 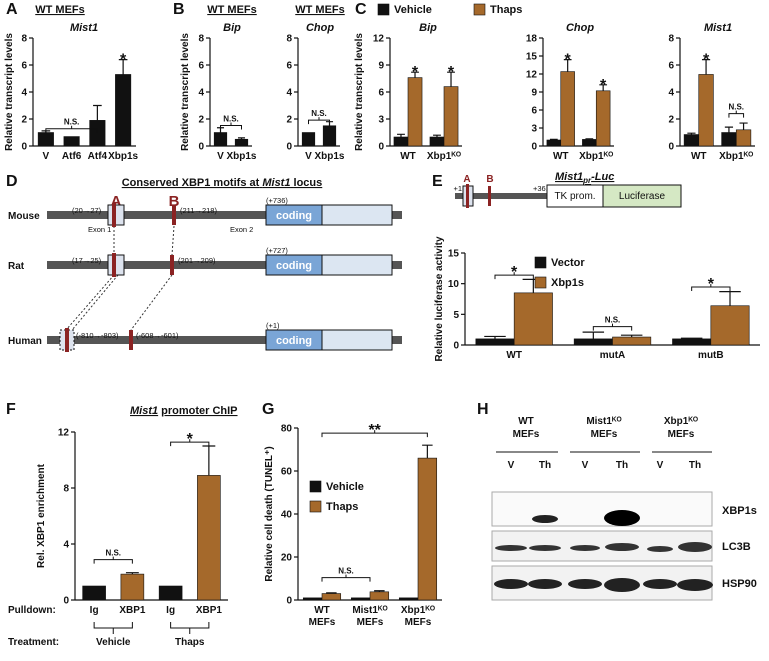 I want to click on connector, so click(x=120, y=278).